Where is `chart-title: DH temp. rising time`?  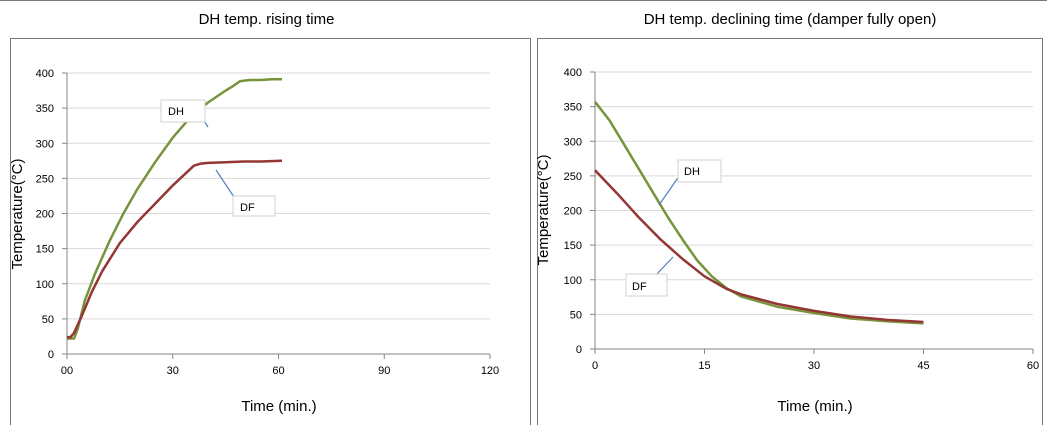
chart-title: DH temp. rising time is located at coordinates (266, 19).